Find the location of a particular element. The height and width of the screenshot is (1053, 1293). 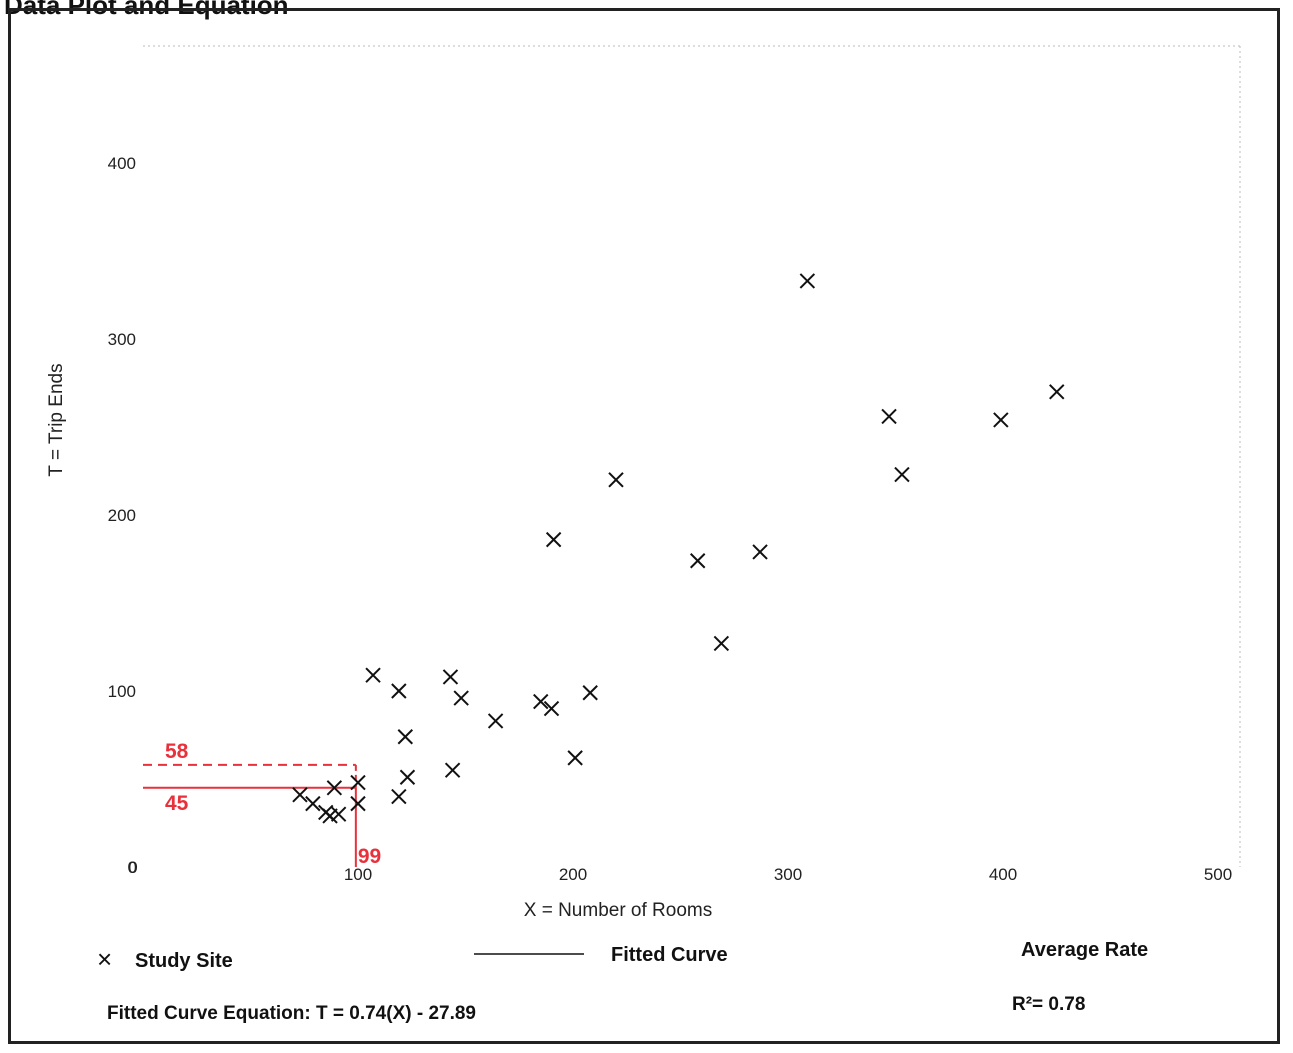

y-tick-label: 200 is located at coordinates (122, 515).